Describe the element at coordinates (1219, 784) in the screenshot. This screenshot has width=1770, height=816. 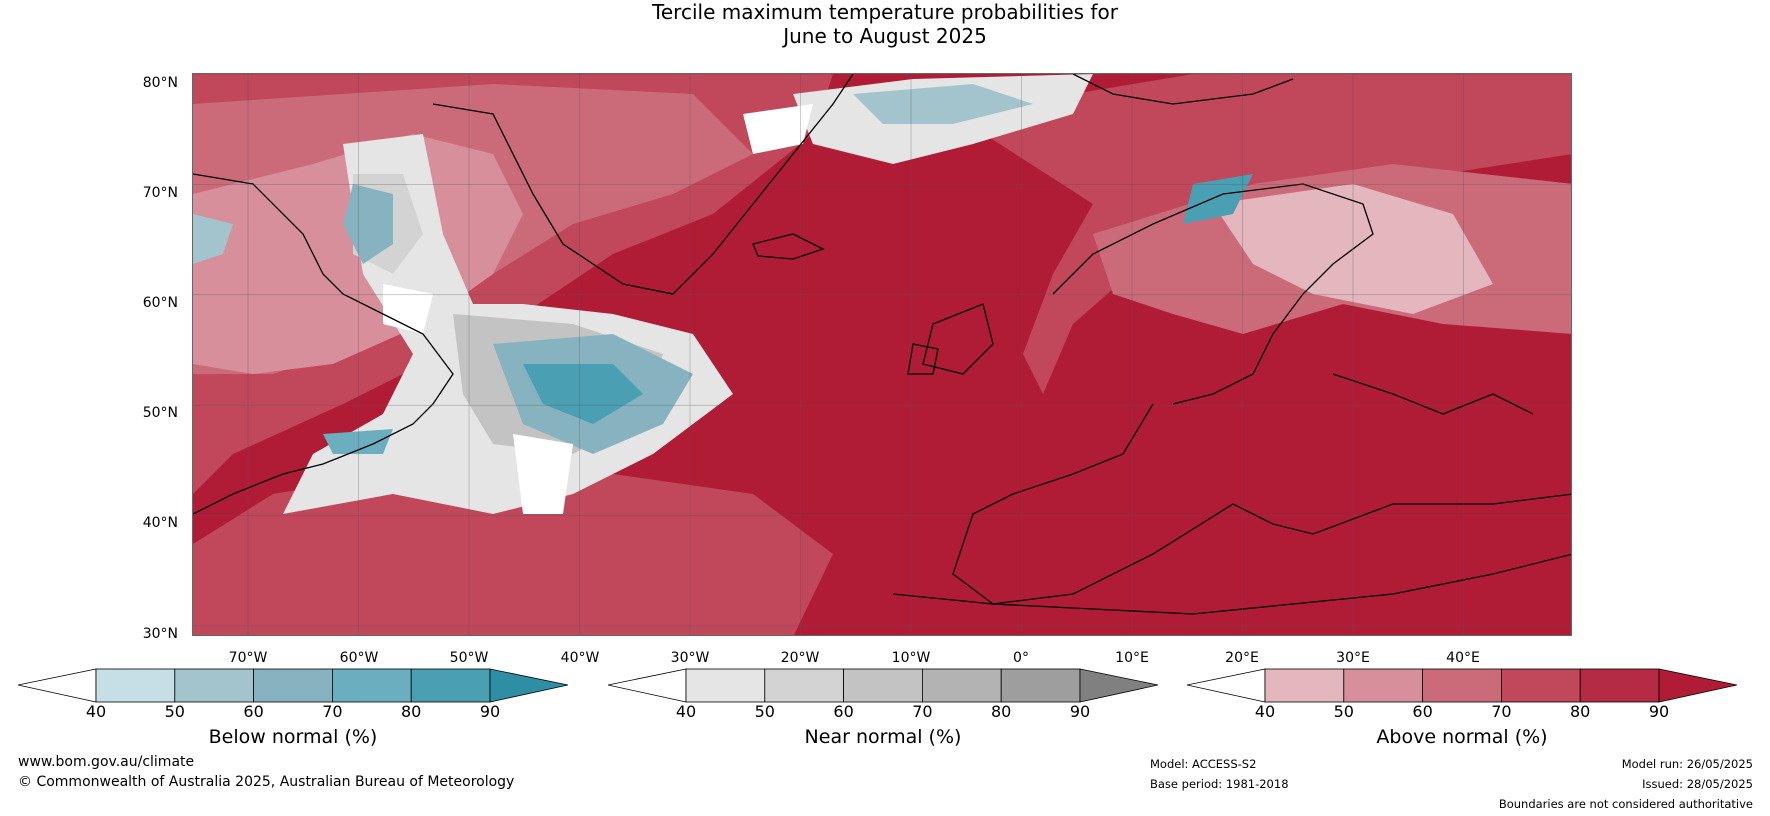
I see `footer-base-period: Base period: 1981-2018` at that location.